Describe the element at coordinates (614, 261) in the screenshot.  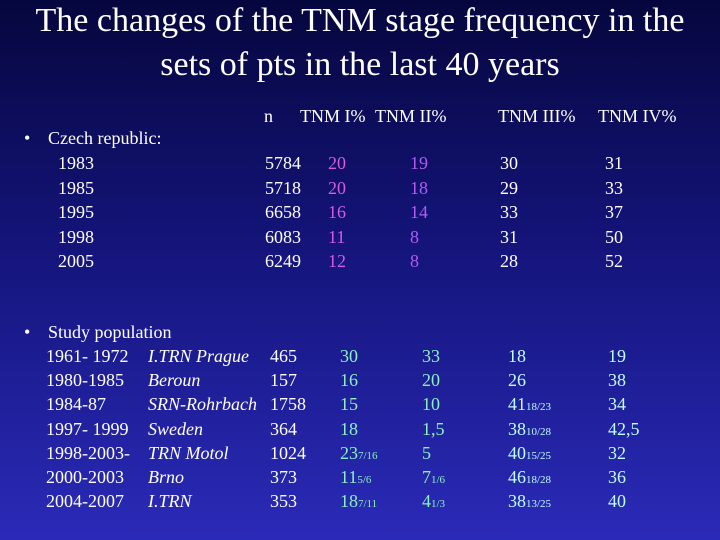
I see `cell: 52` at that location.